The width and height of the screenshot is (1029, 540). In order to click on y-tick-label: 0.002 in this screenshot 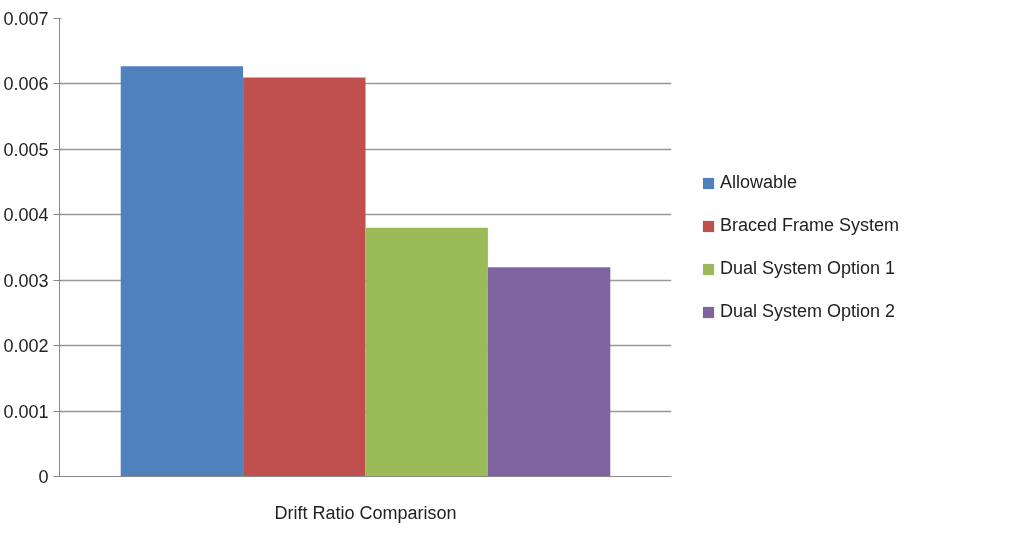, I will do `click(26, 346)`.